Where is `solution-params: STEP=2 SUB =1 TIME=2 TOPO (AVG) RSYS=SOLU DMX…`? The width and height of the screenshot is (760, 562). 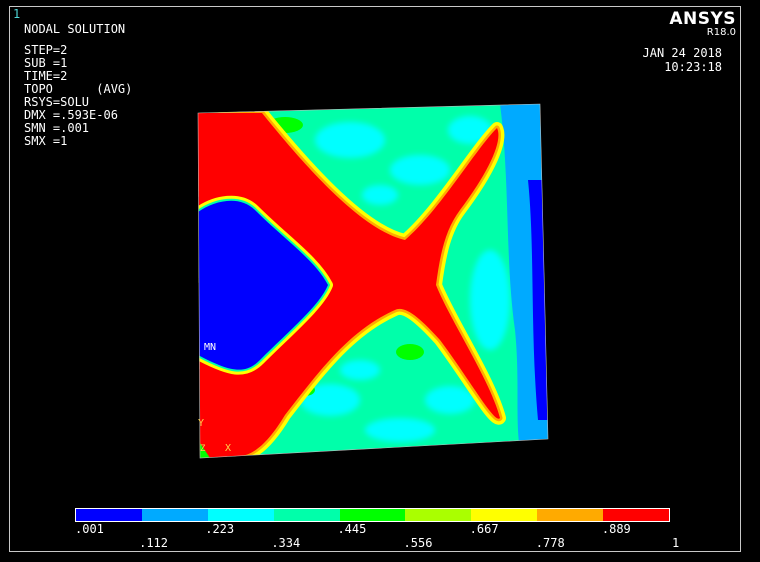 solution-params: STEP=2 SUB =1 TIME=2 TOPO (AVG) RSYS=SOLU DMX… is located at coordinates (78, 96).